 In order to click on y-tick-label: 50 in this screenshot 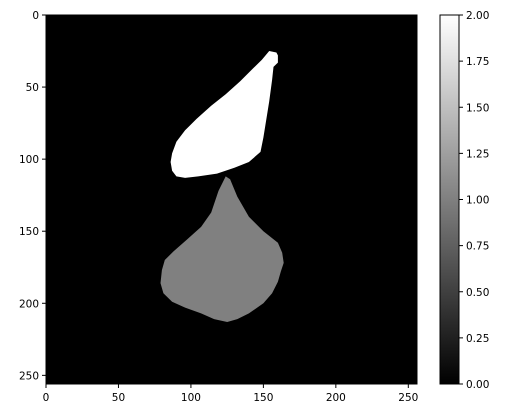, I will do `click(32, 88)`.